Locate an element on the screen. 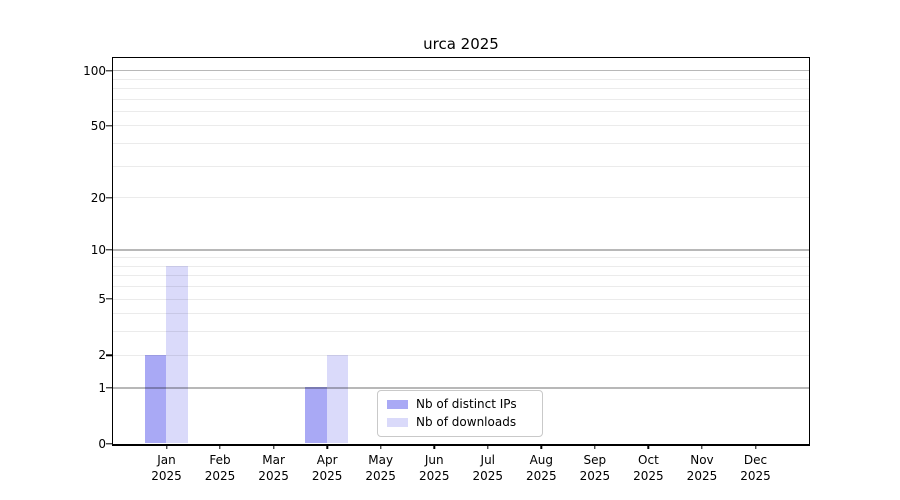  legend-item-downloads: Nb of downloads is located at coordinates (460, 422).